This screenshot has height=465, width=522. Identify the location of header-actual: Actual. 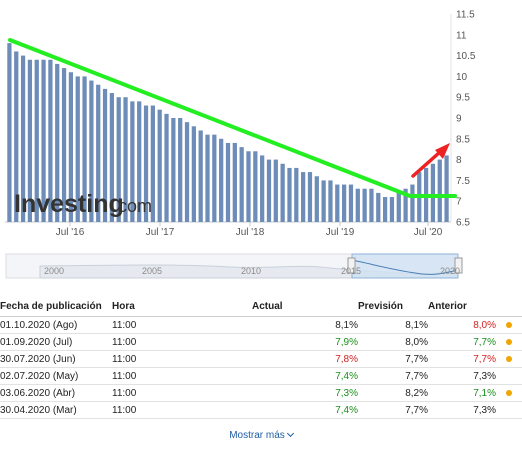
(305, 306).